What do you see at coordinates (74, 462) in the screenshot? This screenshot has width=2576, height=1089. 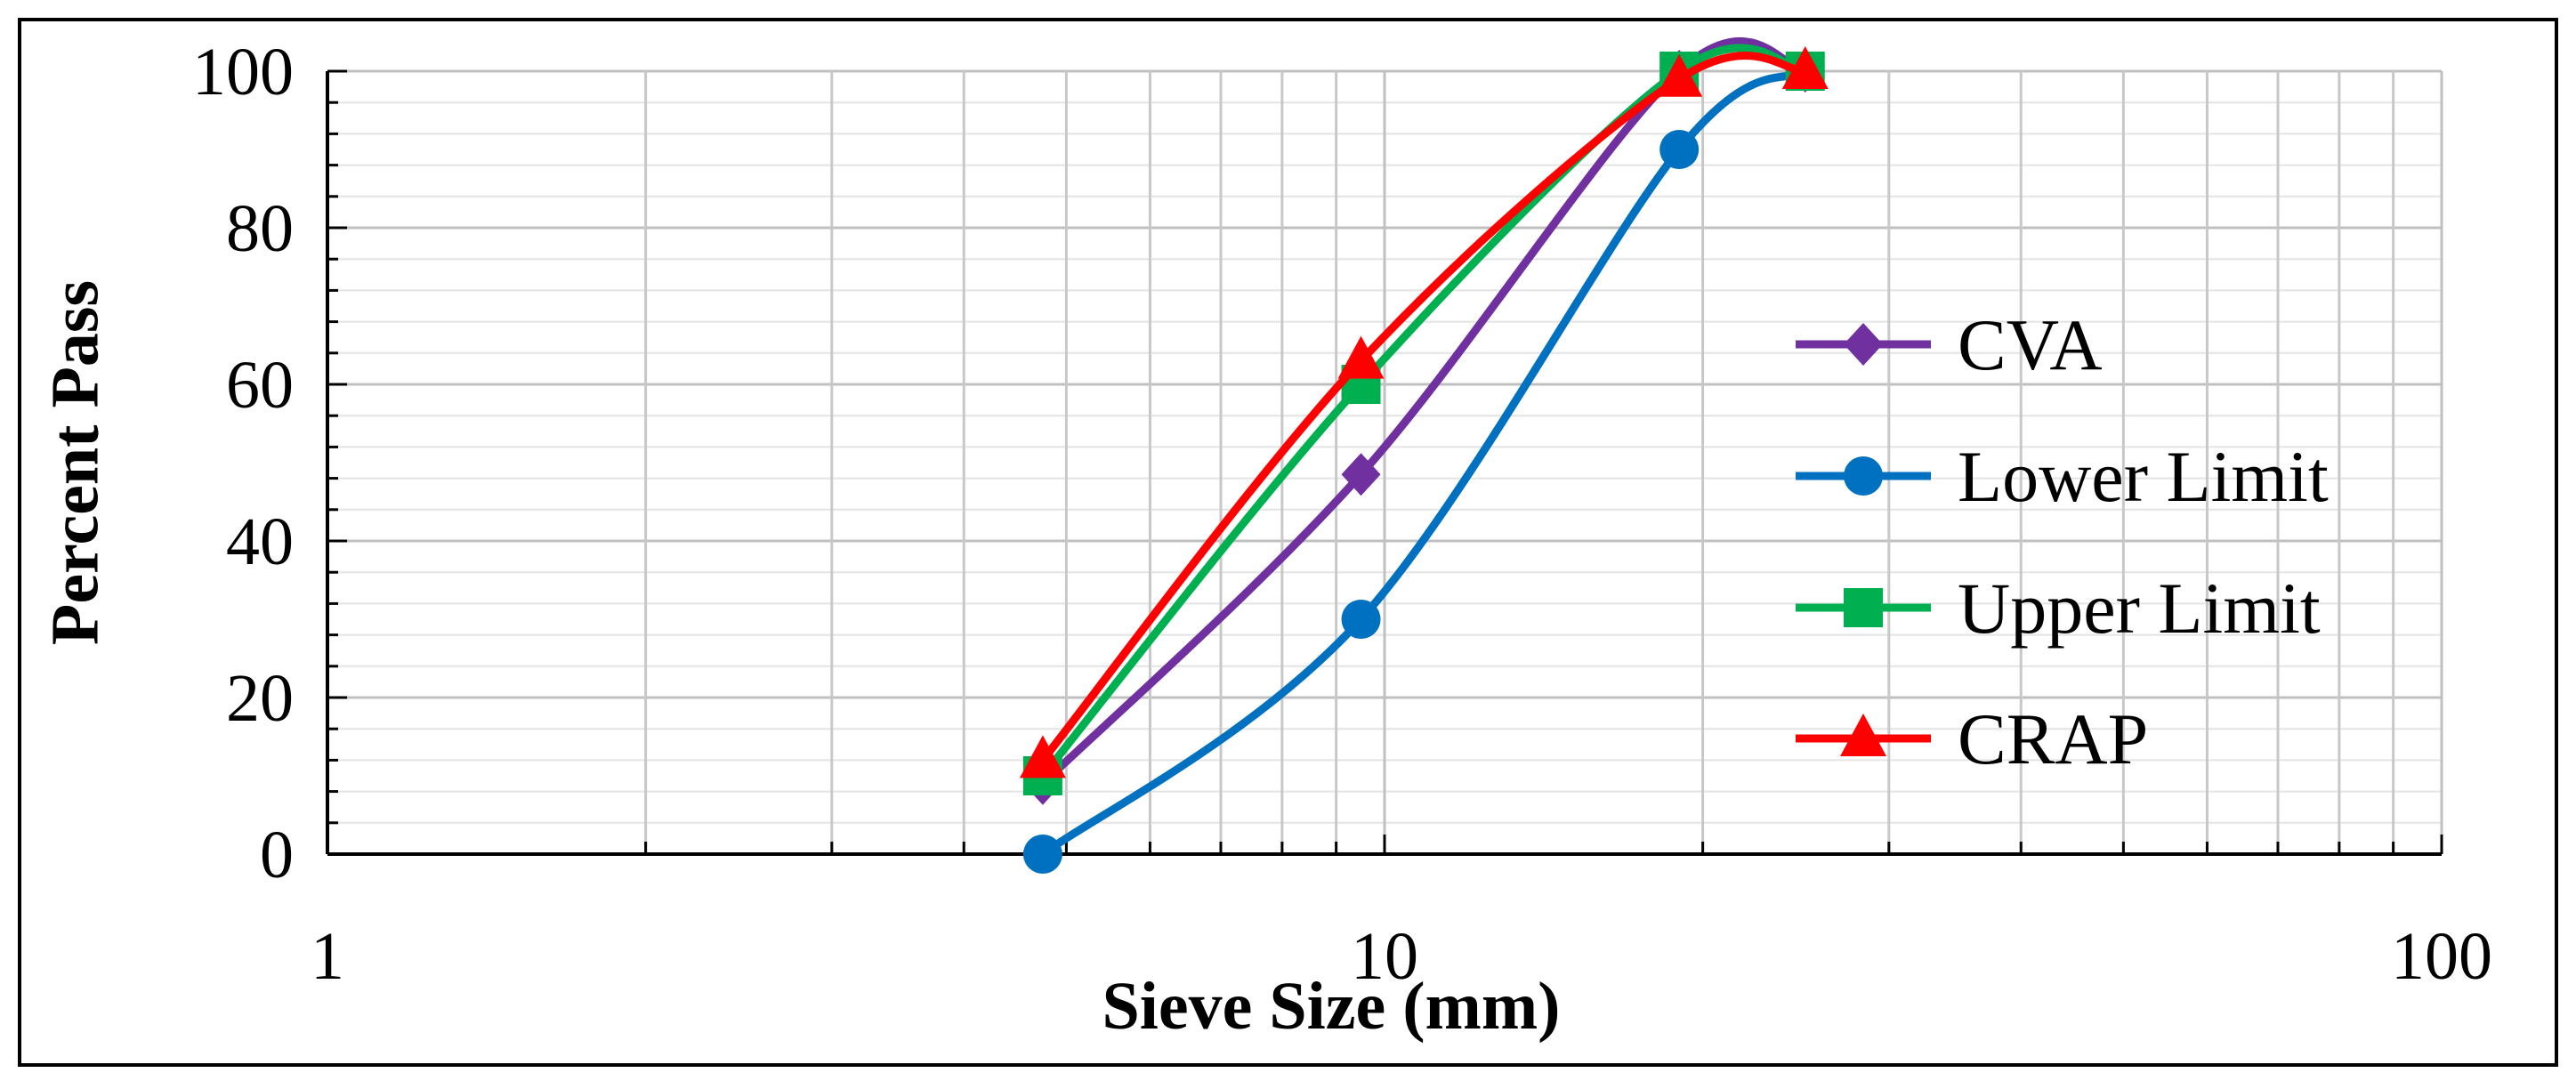 I see `y-axis-title: Percent Pass` at bounding box center [74, 462].